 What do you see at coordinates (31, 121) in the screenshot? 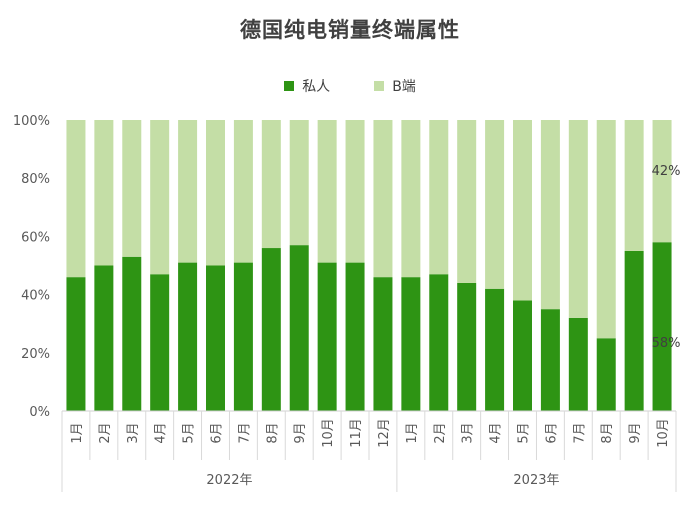
I see `y-tick-label: 100%` at bounding box center [31, 121].